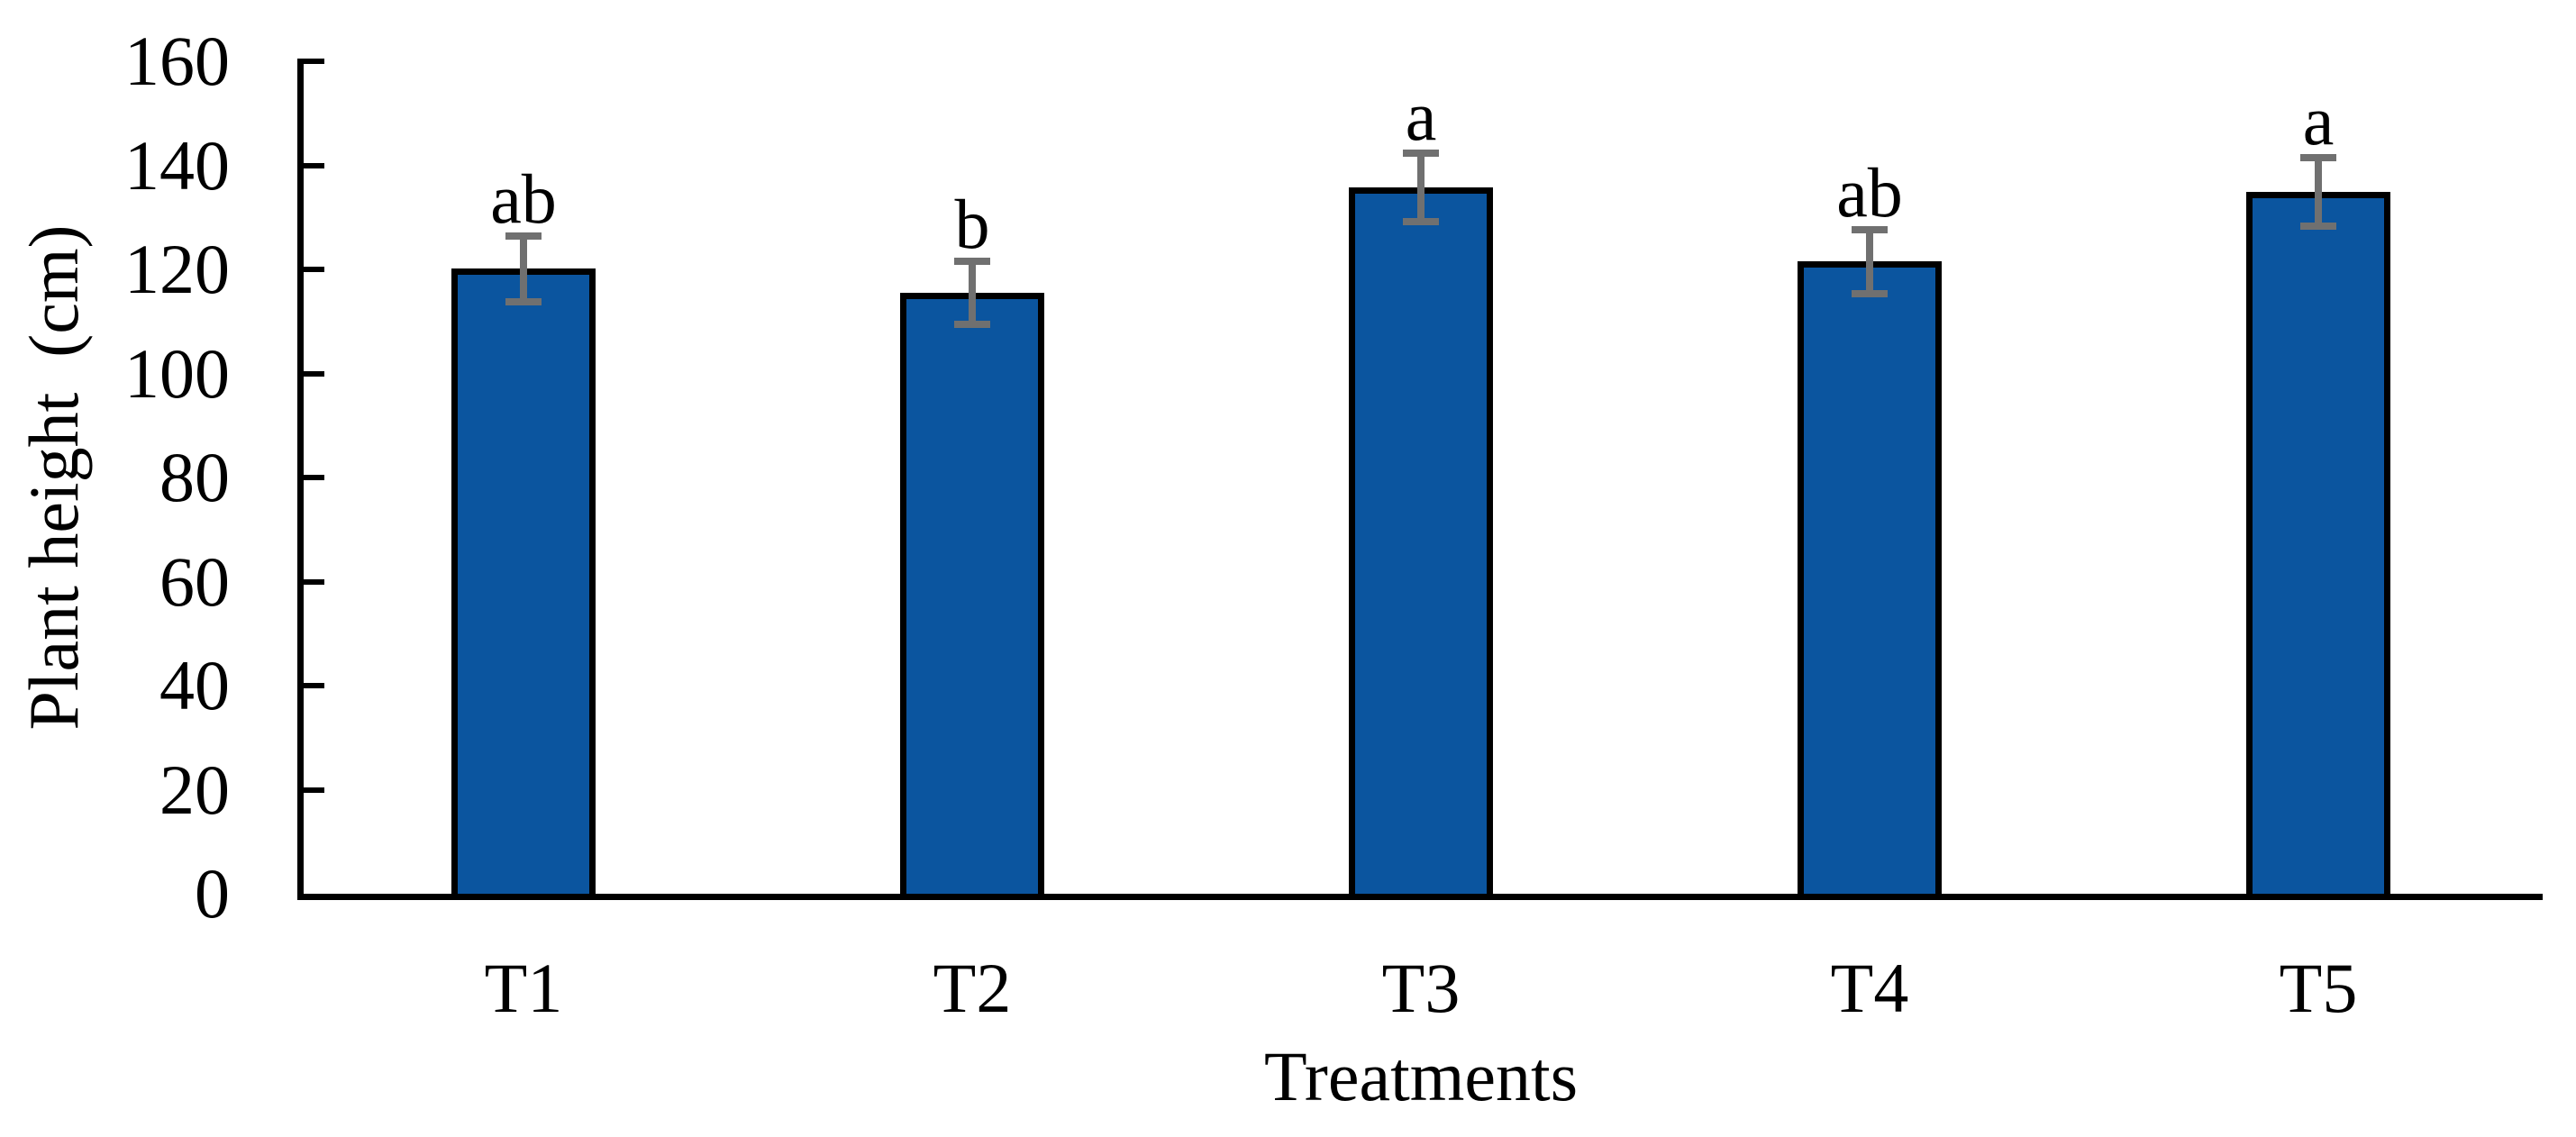 The height and width of the screenshot is (1137, 2576). I want to click on x-category-label: T4, so click(1869, 988).